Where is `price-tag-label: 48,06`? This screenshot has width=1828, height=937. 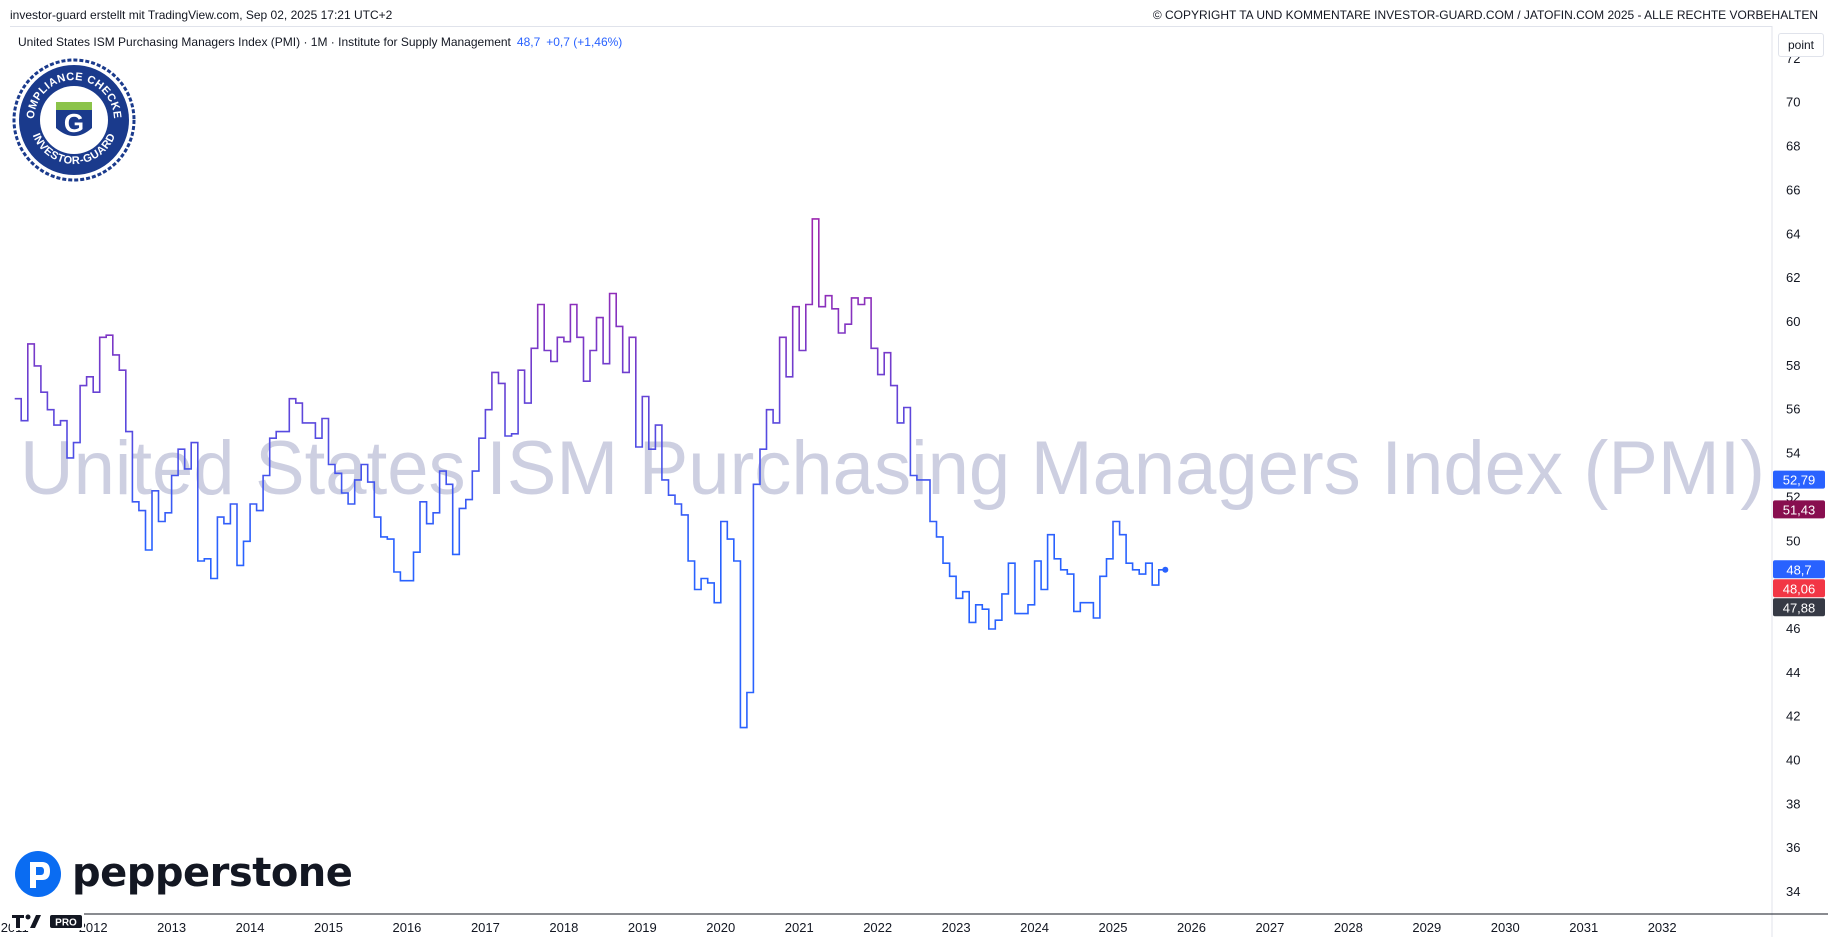 price-tag-label: 48,06 is located at coordinates (1799, 588).